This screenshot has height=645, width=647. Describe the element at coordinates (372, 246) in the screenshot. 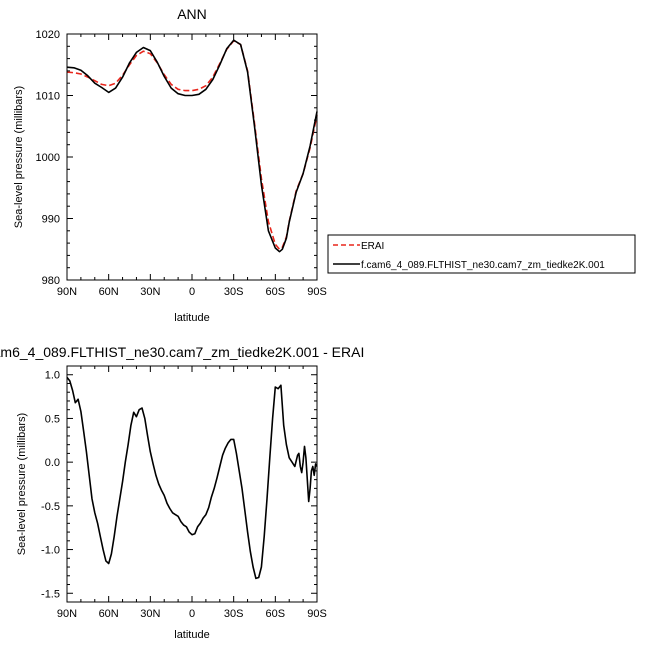

I see `legend-label-erai: ERAI` at that location.